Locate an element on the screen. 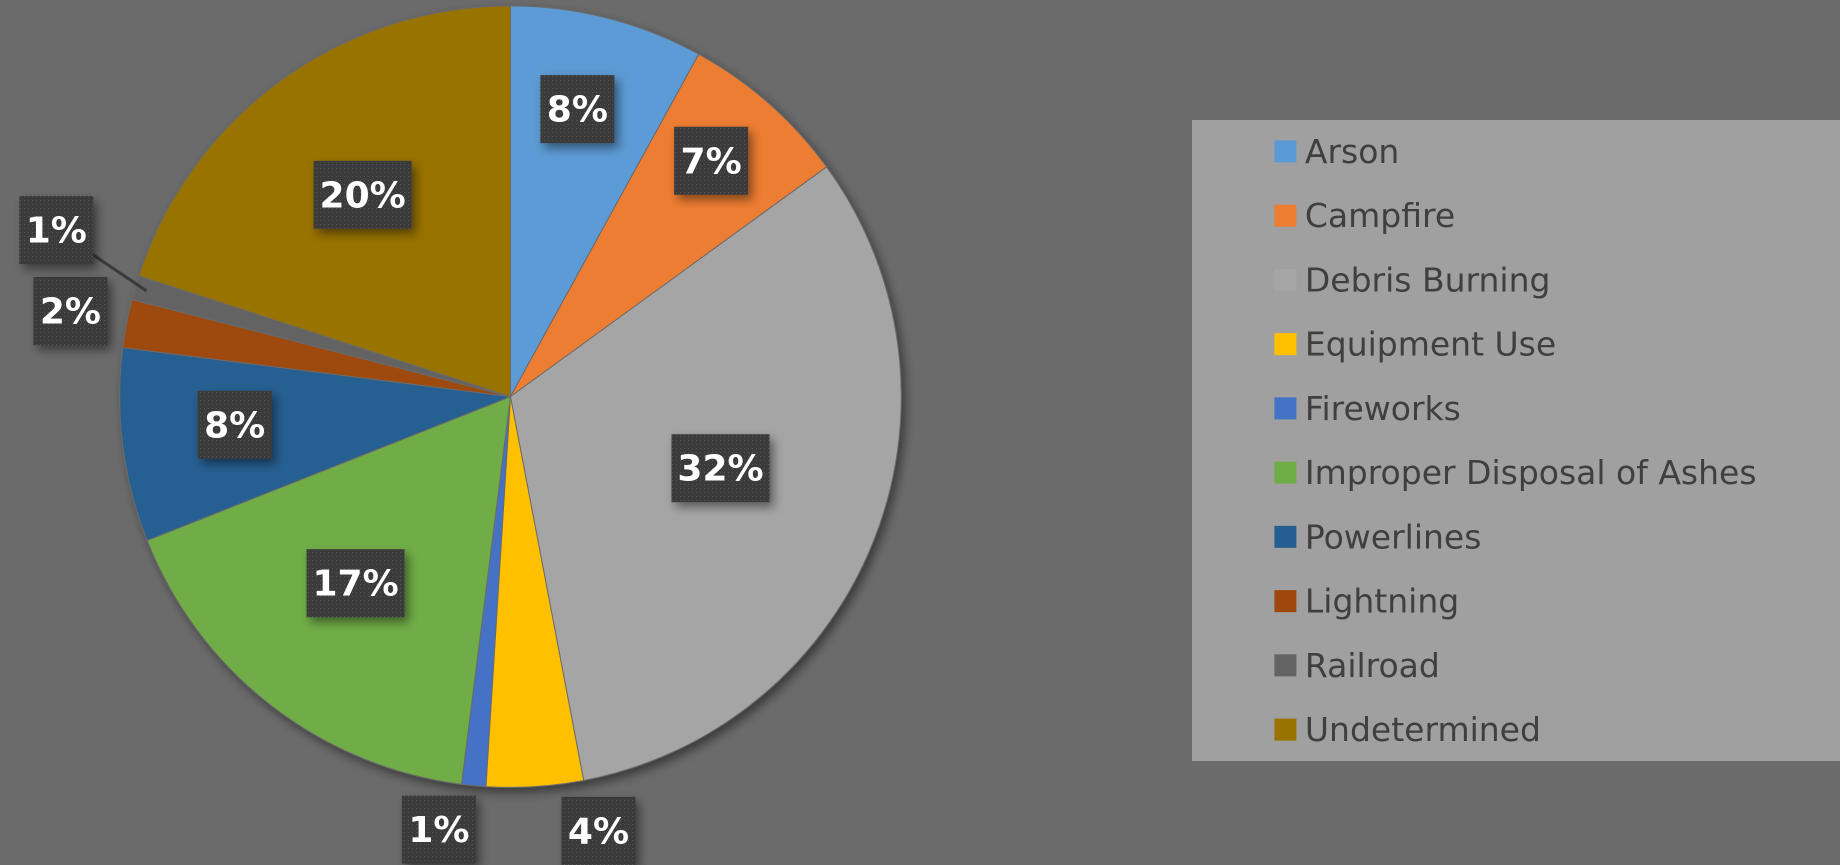 This screenshot has width=1840, height=865. legend-label: Arson is located at coordinates (1352, 151).